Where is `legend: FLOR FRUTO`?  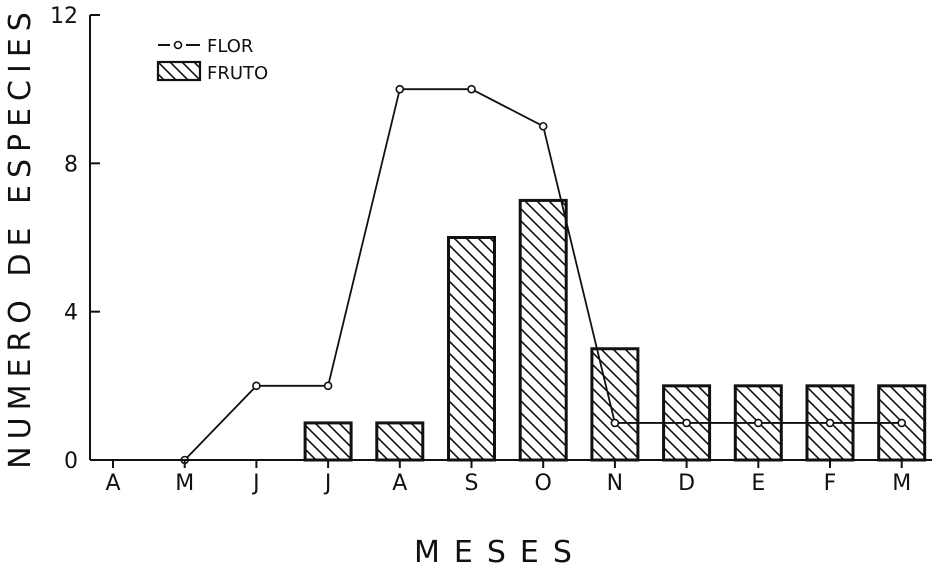
legend: FLOR FRUTO is located at coordinates (212, 60).